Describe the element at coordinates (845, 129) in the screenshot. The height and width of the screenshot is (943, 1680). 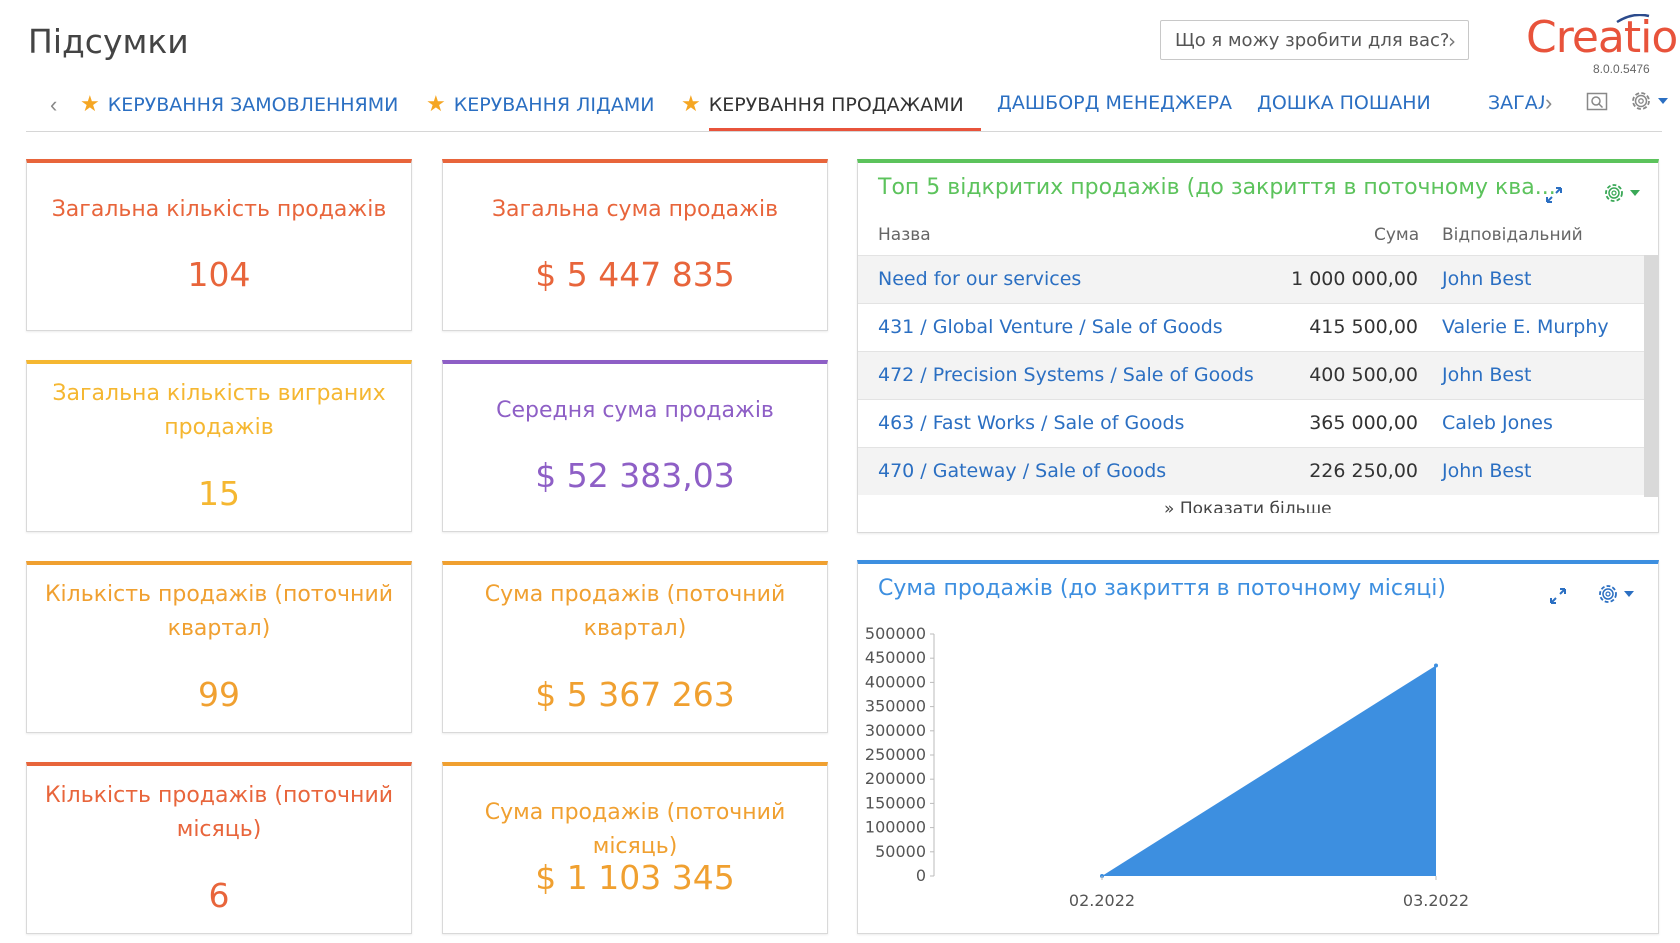
I see `active-tab-indicator` at that location.